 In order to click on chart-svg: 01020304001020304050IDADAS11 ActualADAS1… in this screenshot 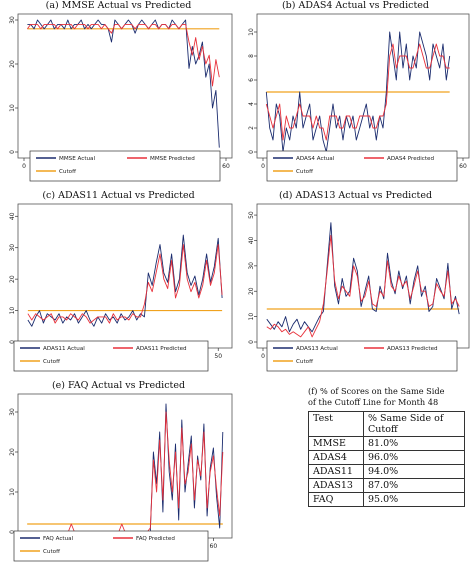, I will do `click(121, 287)`.